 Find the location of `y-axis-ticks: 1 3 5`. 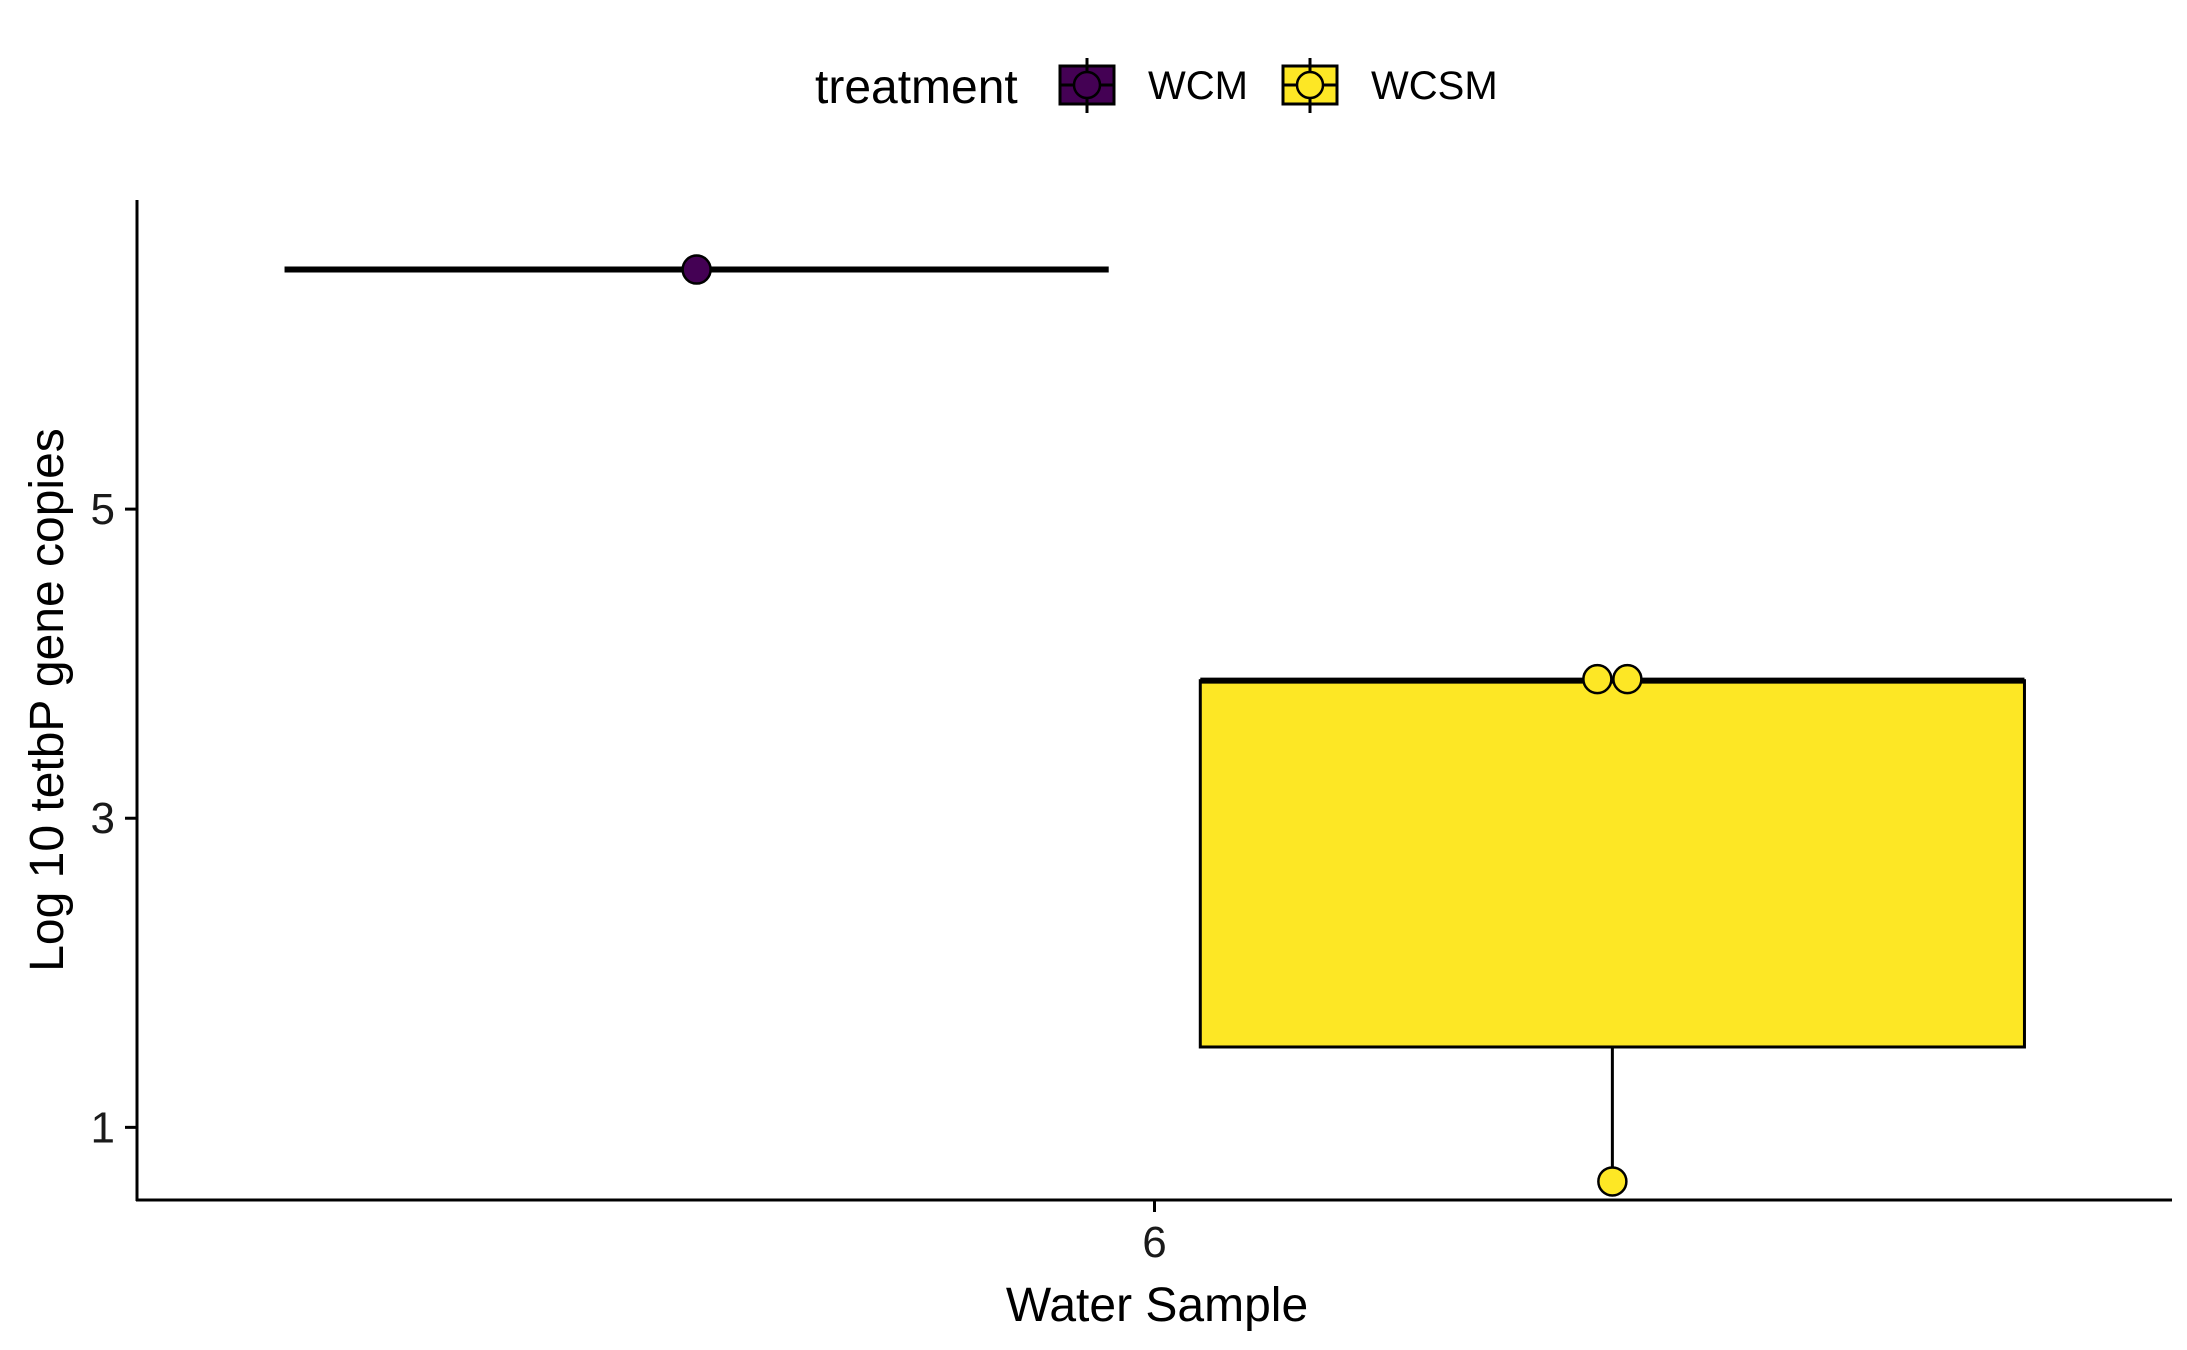

y-axis-ticks: 1 3 5 is located at coordinates (114, 818).